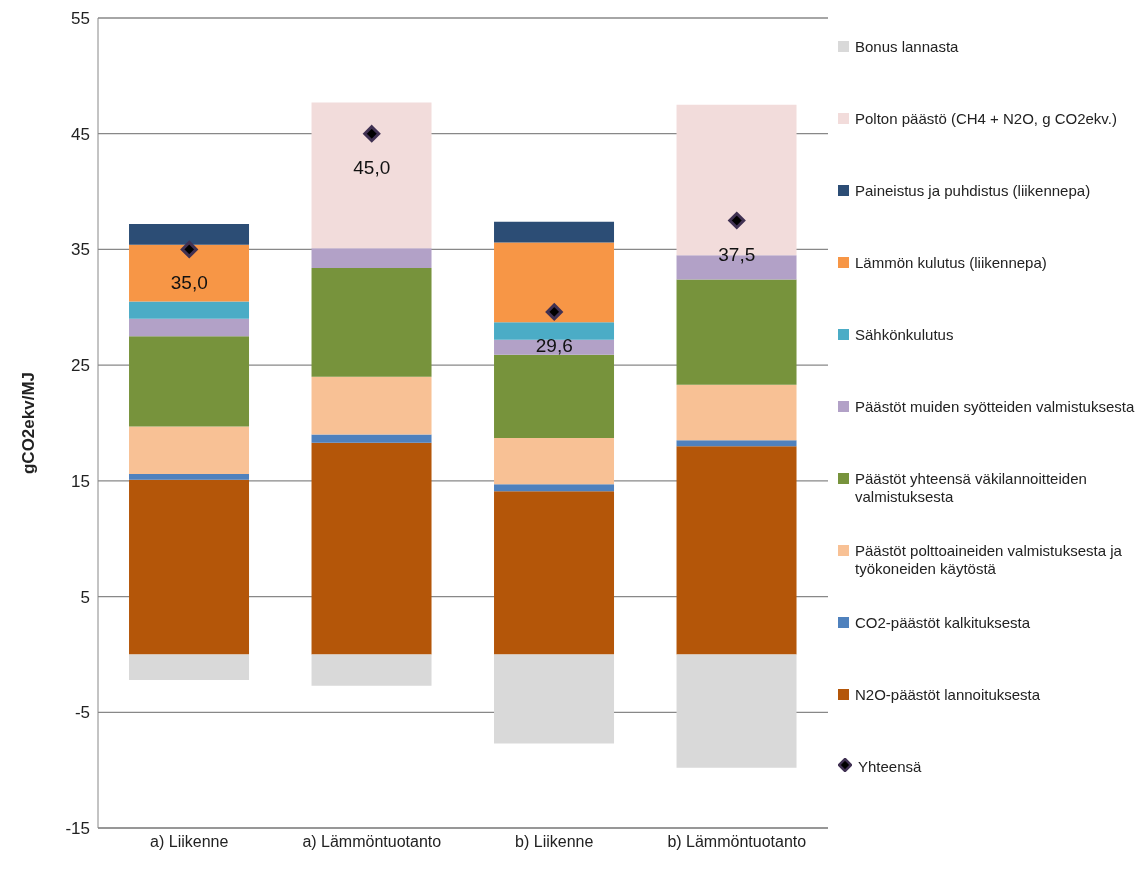  What do you see at coordinates (904, 335) in the screenshot?
I see `legend-label: Sähkönkulutus` at bounding box center [904, 335].